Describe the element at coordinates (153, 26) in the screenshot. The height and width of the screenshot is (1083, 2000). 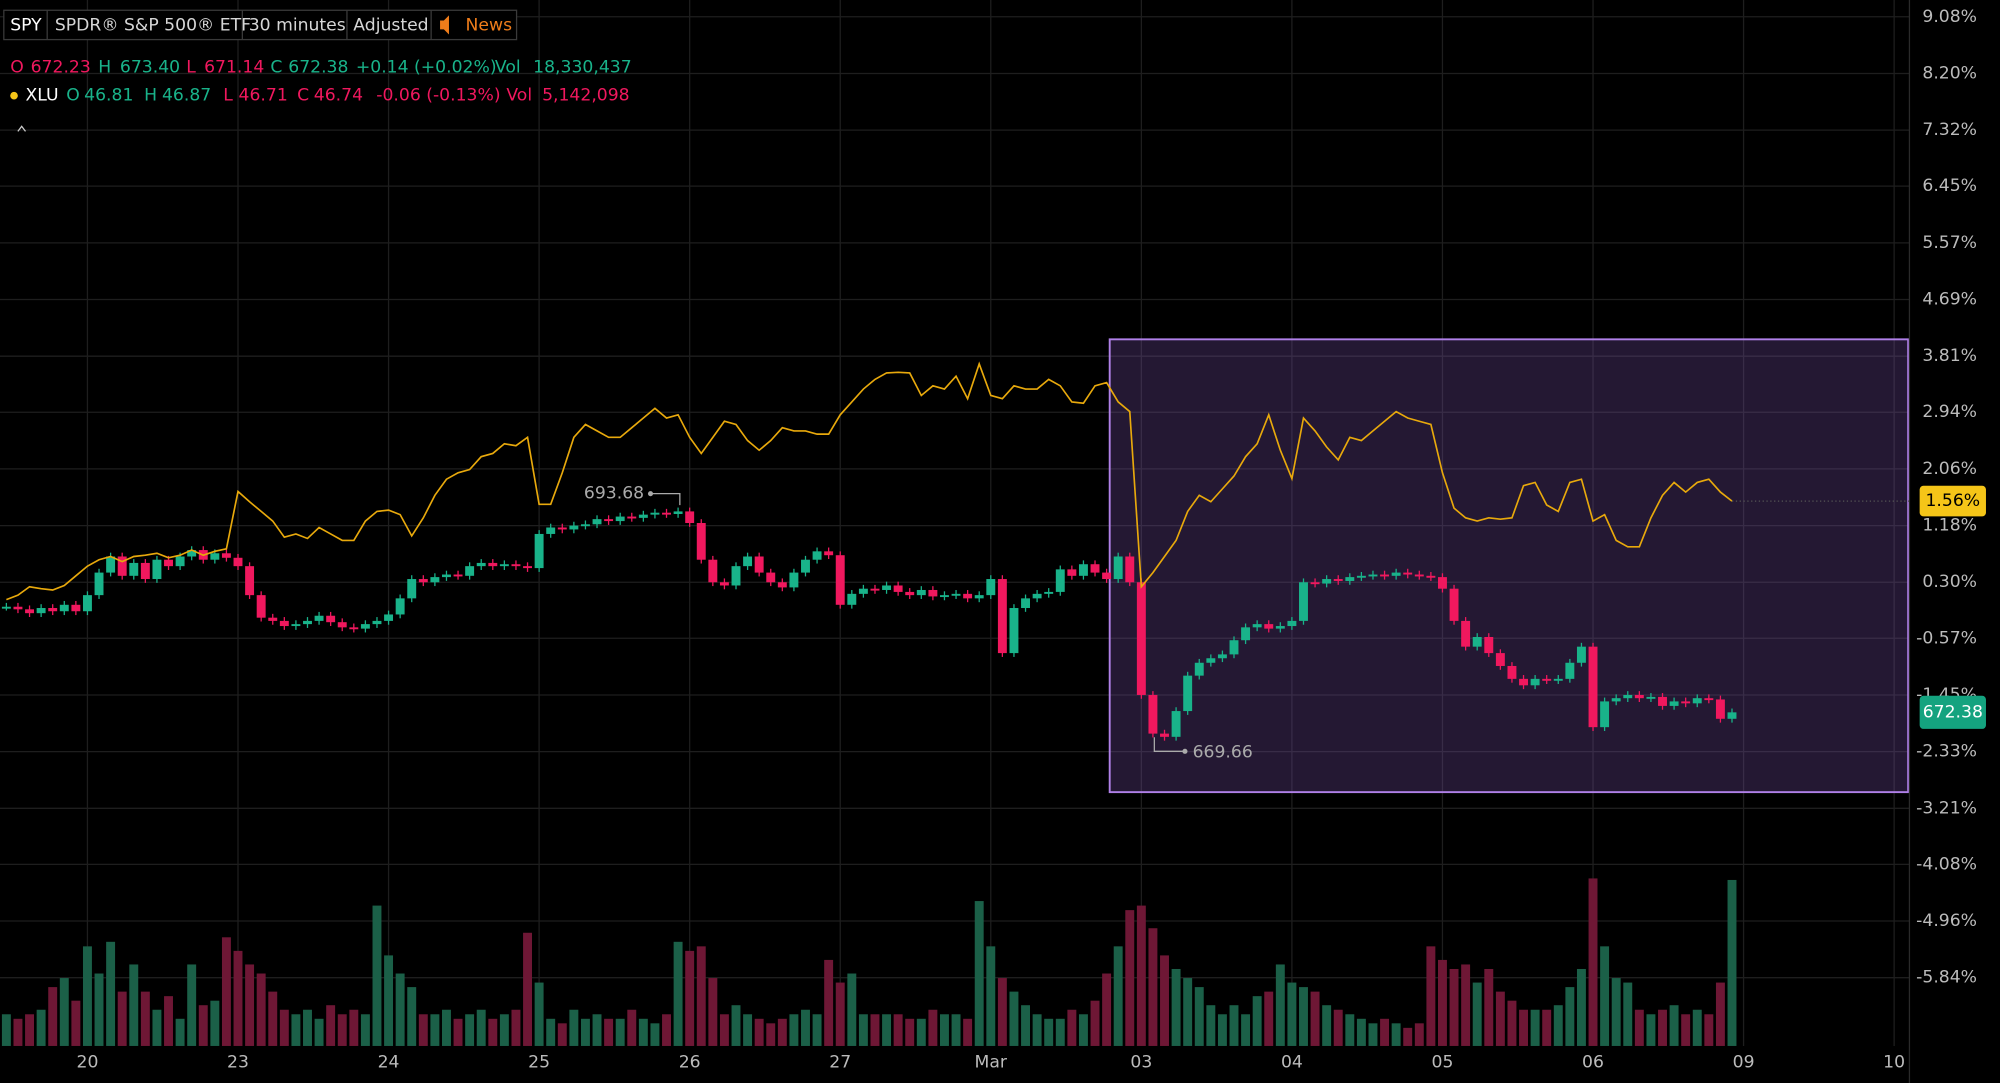
I see `instrument-name: SPDR® S&P 500® ETF` at that location.